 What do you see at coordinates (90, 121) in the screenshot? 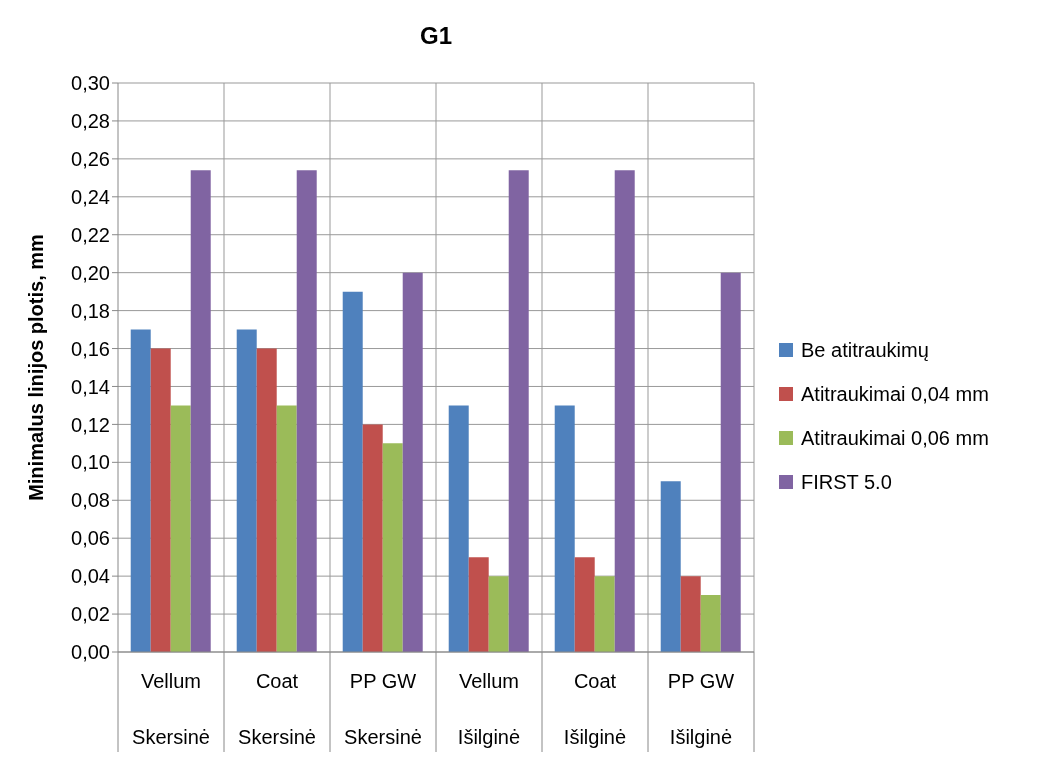
I see `y-tick-label: 0,28` at bounding box center [90, 121].